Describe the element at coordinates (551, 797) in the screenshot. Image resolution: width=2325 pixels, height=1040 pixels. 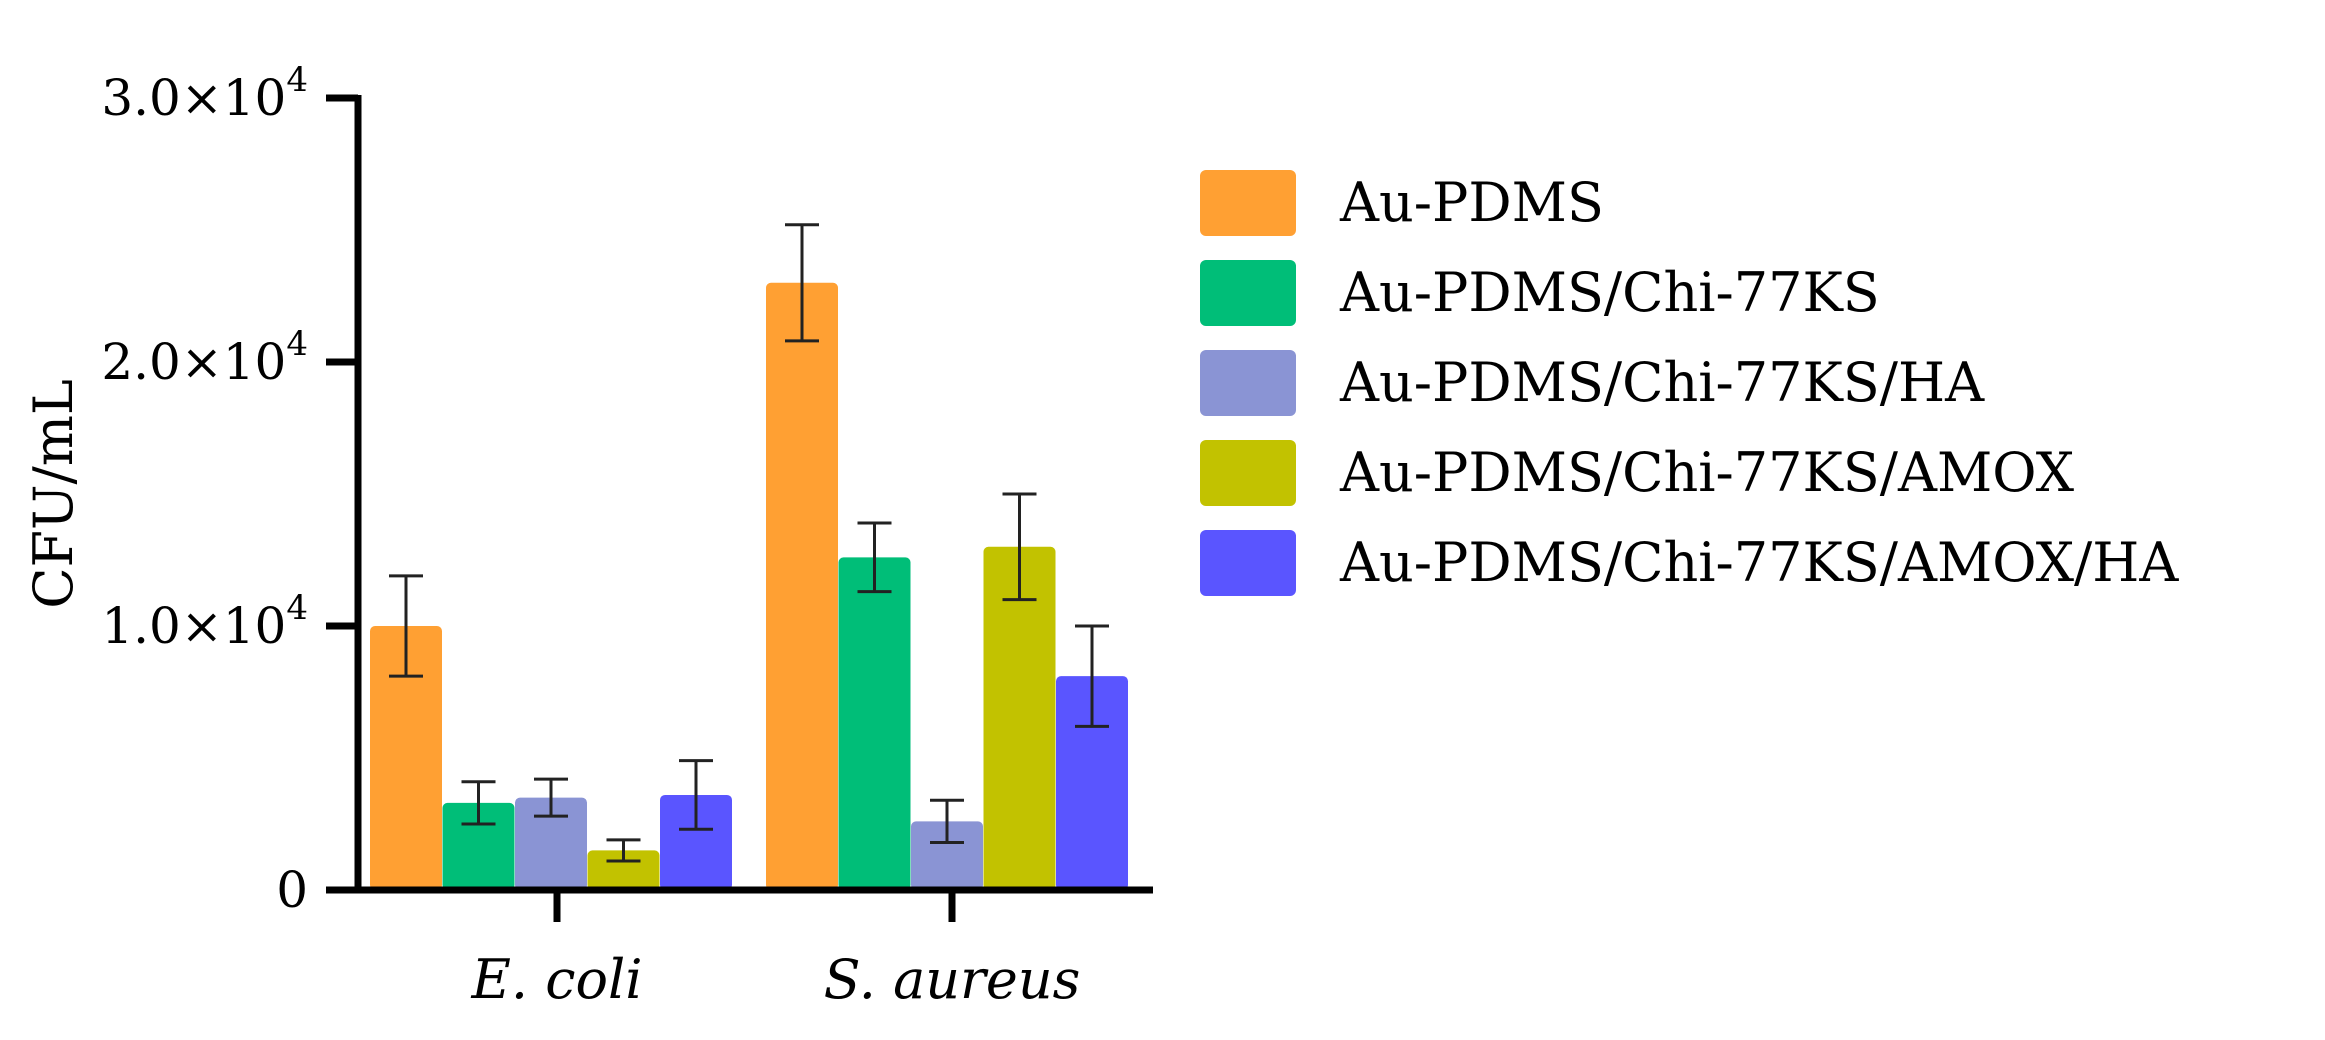
I see `error-bar-3-e-coli` at that location.